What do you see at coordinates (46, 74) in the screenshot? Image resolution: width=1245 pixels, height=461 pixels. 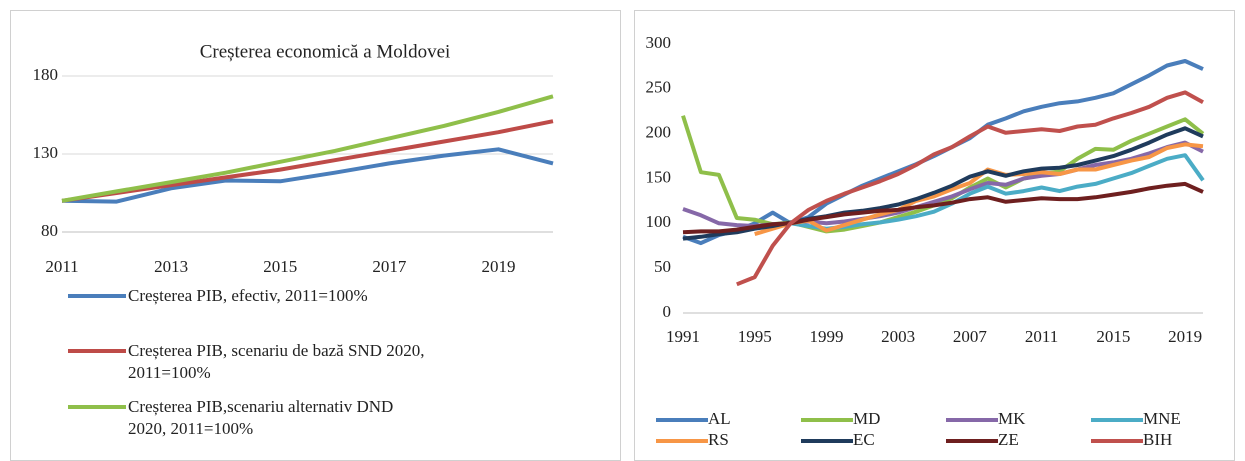 I see `y-tick-label: 180` at bounding box center [46, 74].